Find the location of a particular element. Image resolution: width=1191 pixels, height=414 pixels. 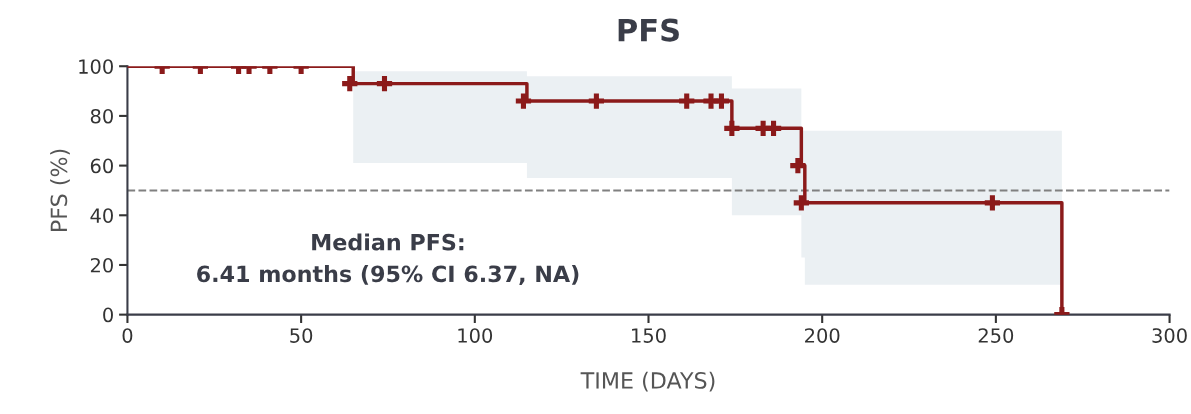

y-tick-label: 80 is located at coordinates (101, 116).